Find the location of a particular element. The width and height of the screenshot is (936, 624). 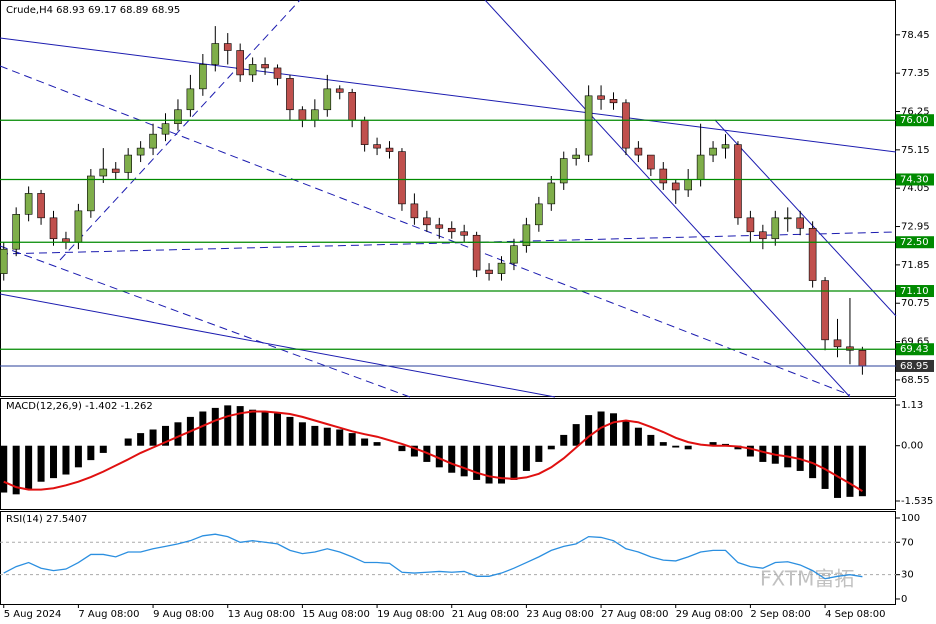

y-tick-label: 76.25 is located at coordinates (915, 112).